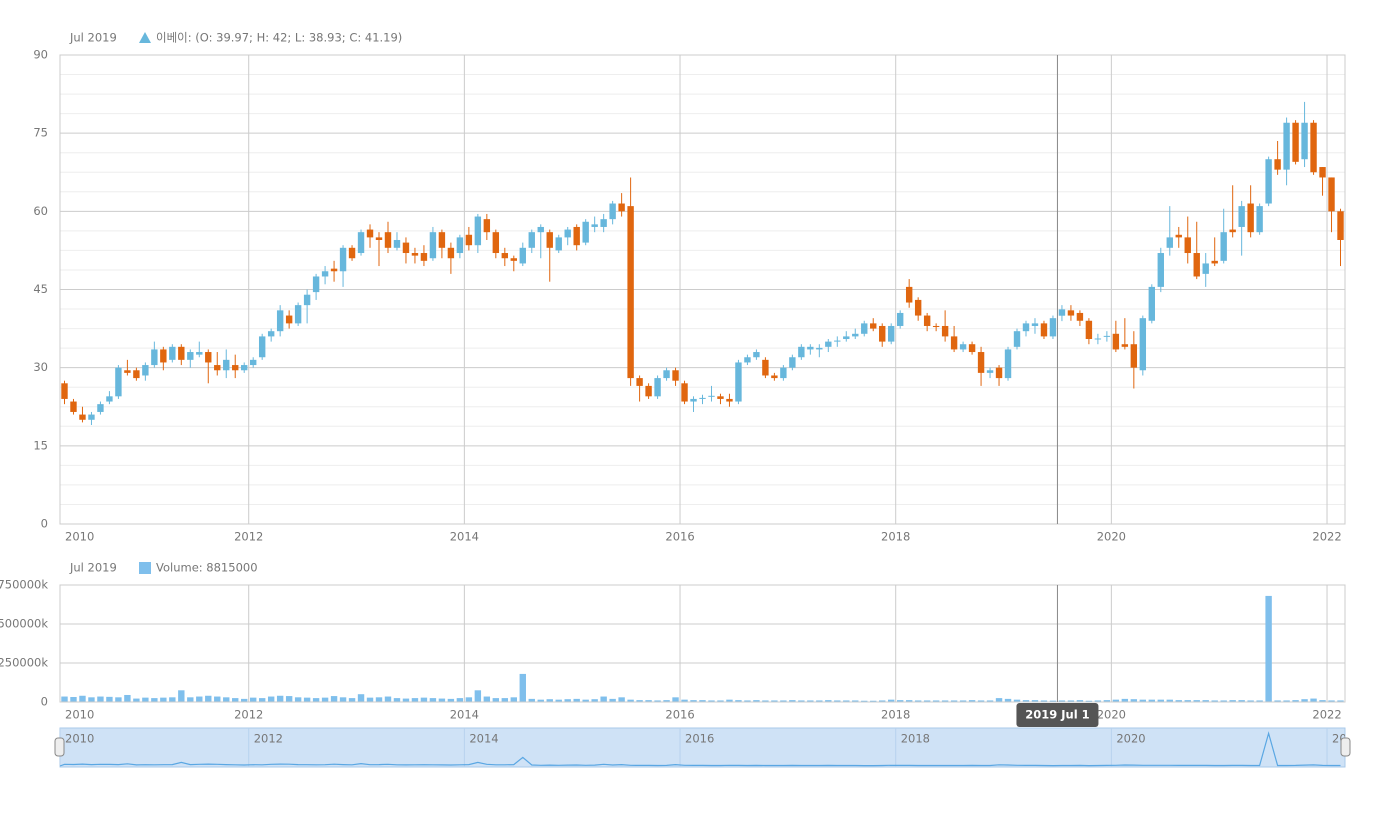  I want to click on volume-plot-frame, so click(702, 643).